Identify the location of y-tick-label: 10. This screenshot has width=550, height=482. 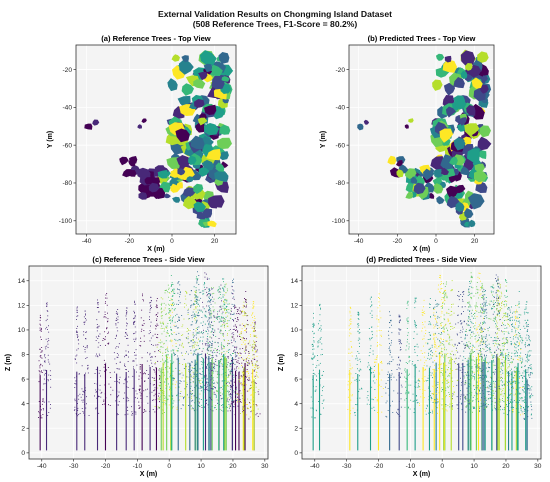
(22, 330).